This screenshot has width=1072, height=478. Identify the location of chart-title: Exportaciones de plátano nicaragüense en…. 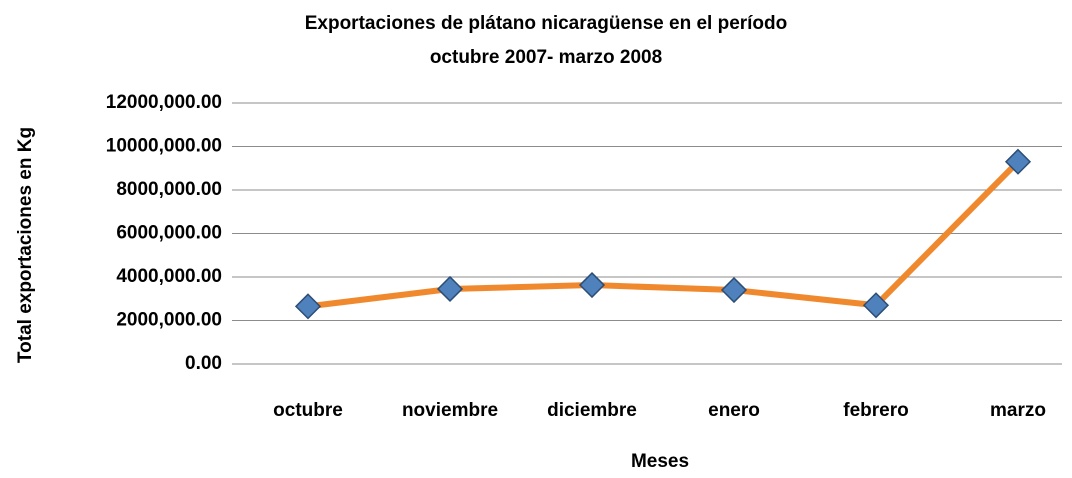
(546, 23).